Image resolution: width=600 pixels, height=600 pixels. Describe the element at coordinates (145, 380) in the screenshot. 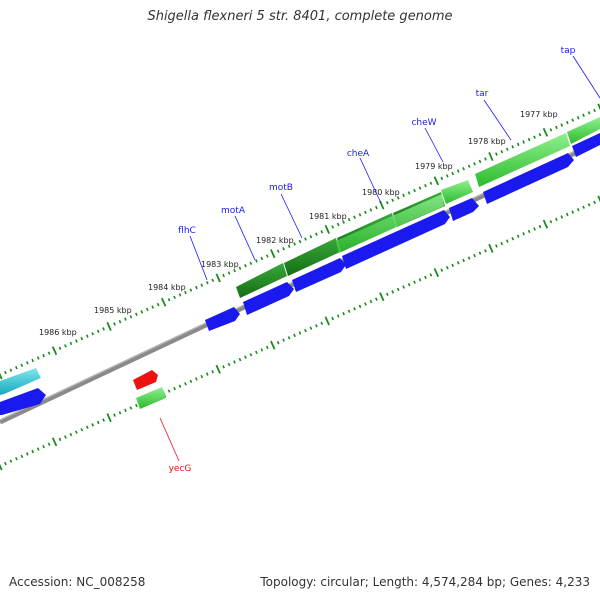

I see `reverse-cds-arrow` at that location.